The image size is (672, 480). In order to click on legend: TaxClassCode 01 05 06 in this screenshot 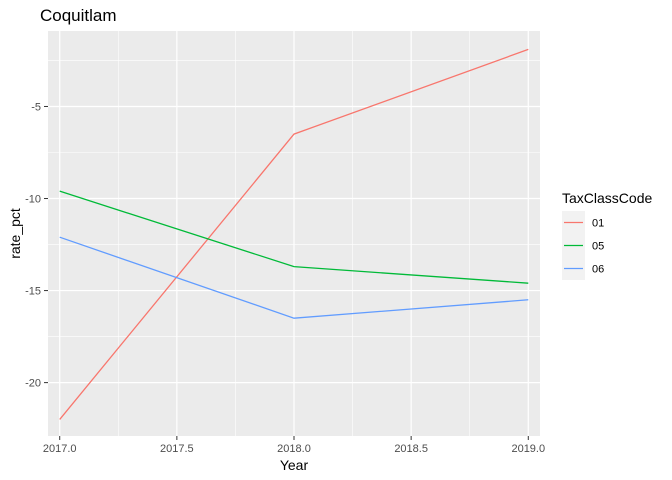, I will do `click(607, 235)`.